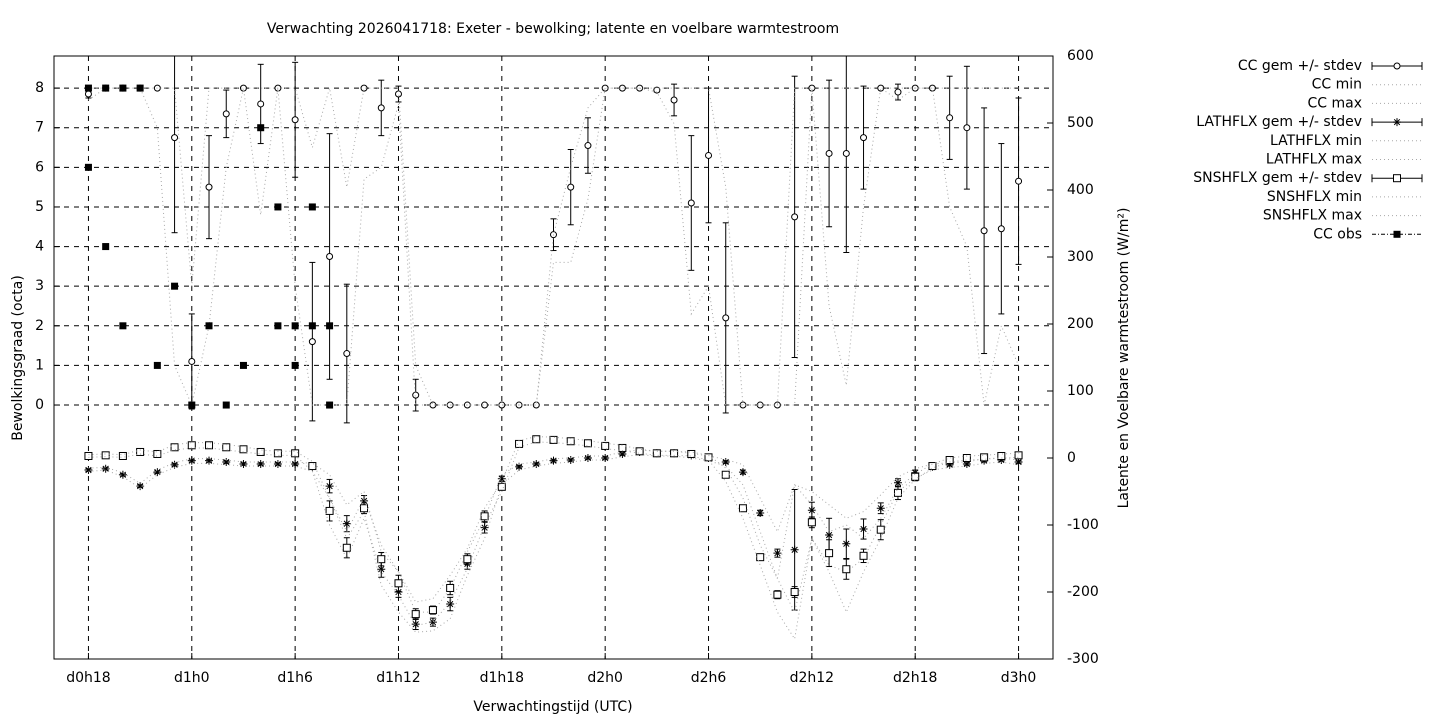 This screenshot has width=1440, height=720. Describe the element at coordinates (709, 678) in the screenshot. I see `x-tick-label: d2h6` at that location.